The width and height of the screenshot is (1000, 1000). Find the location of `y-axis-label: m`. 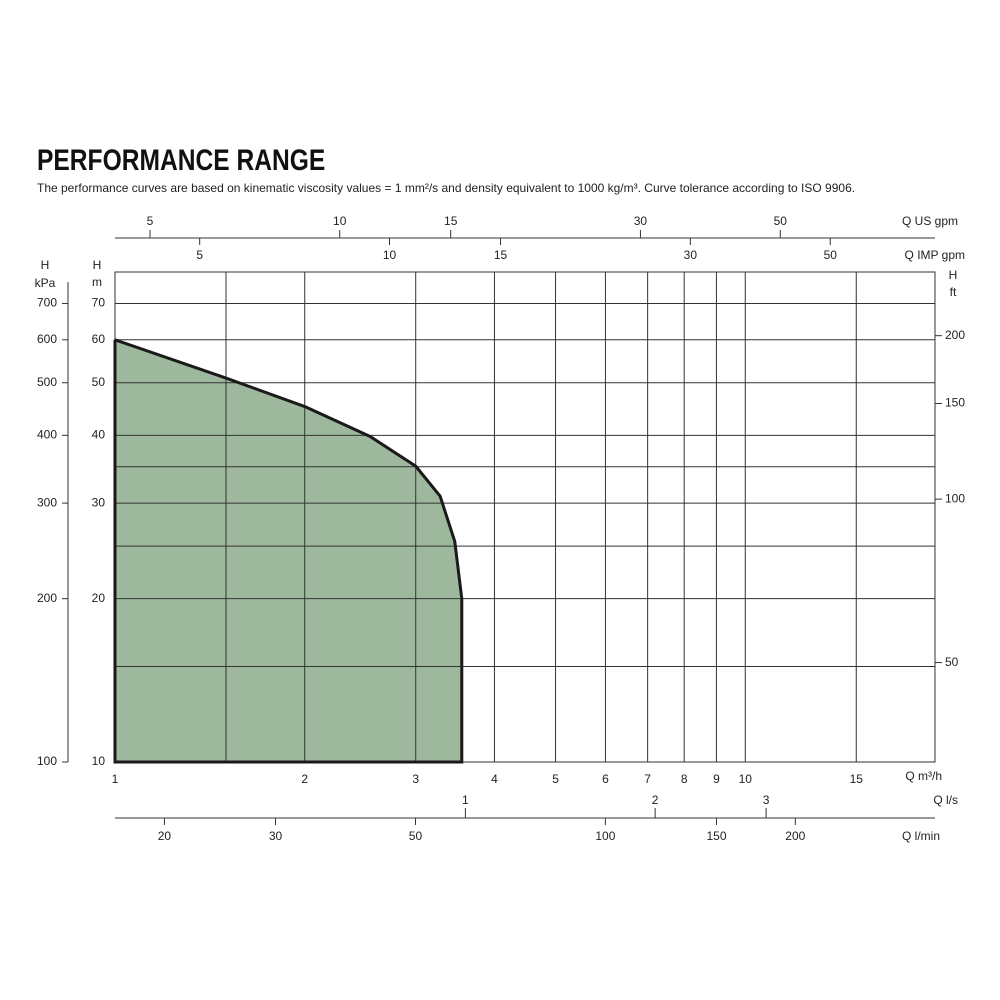

y-axis-label: m is located at coordinates (97, 282).